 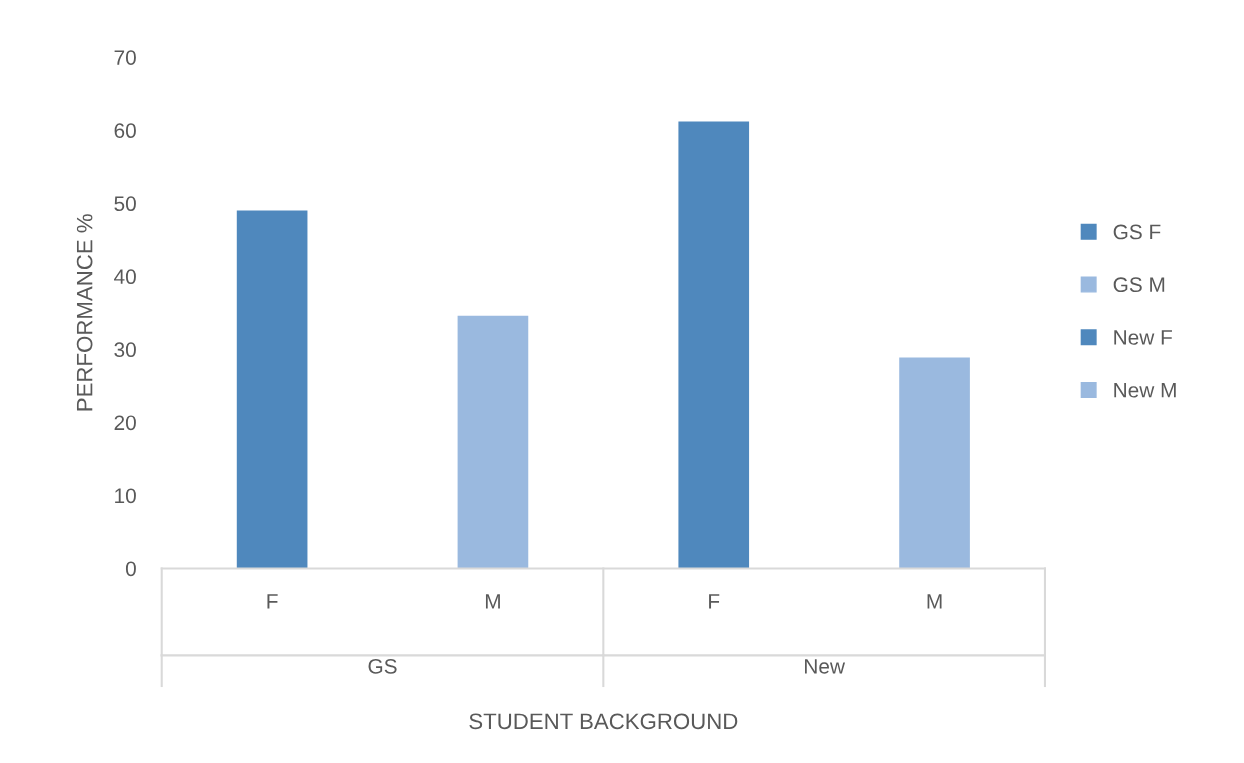 What do you see at coordinates (125, 496) in the screenshot?
I see `y-tick-label: 10` at bounding box center [125, 496].